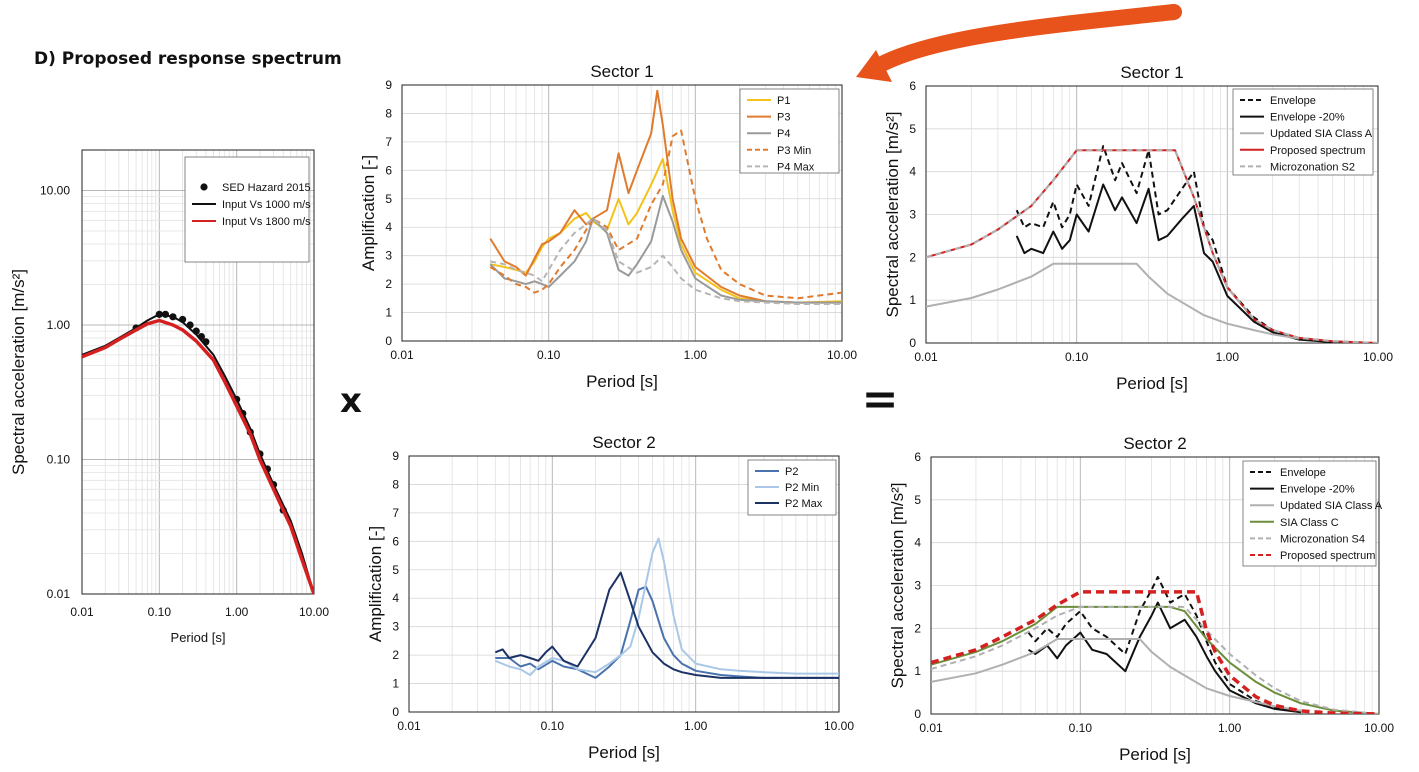 Image resolution: width=1419 pixels, height=772 pixels. I want to click on legend: P1 P3 P4 P3 Min P4 Max, so click(789, 131).